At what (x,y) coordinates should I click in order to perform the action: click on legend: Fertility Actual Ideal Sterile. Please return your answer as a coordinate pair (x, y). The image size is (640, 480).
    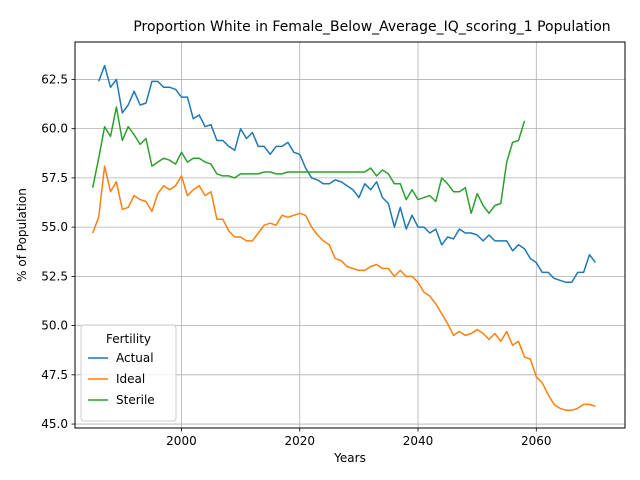
    Looking at the image, I should click on (128, 373).